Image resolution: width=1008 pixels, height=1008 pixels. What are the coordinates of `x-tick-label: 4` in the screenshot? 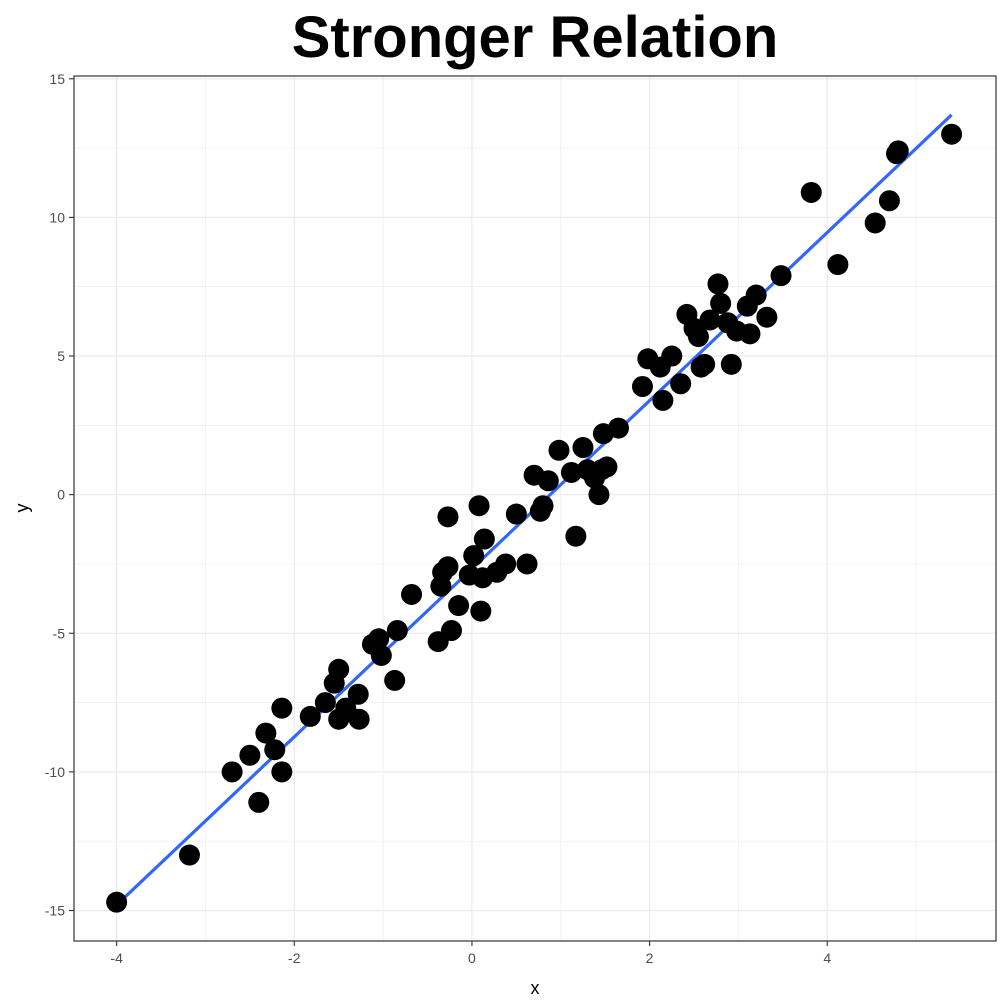 It's located at (827, 958).